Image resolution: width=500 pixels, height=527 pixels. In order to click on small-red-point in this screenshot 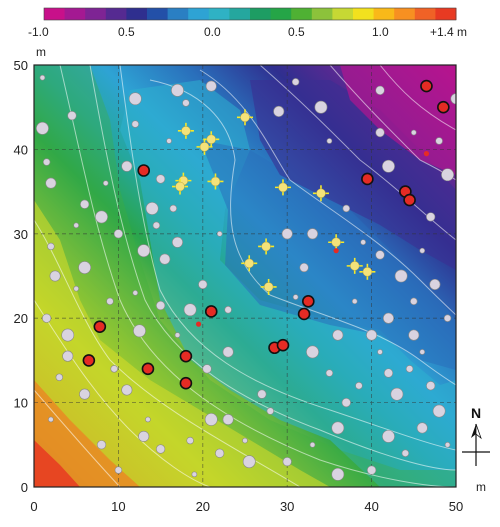, I will do `click(336, 251)`.